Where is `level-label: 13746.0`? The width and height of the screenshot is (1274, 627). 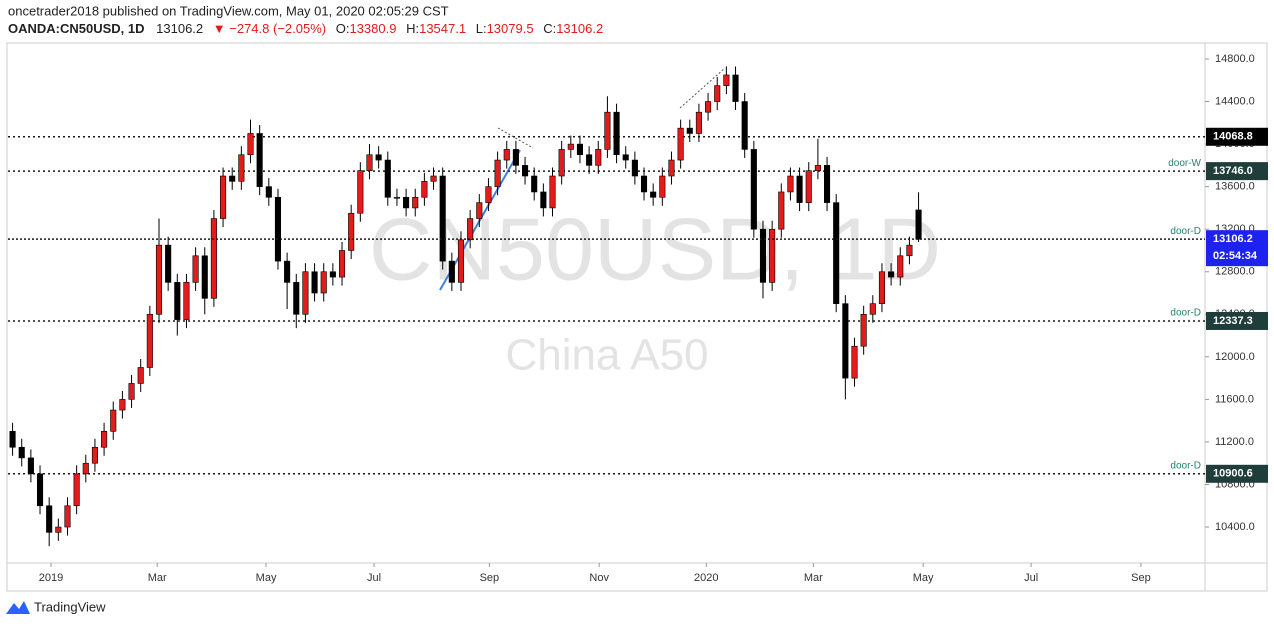 level-label: 13746.0 is located at coordinates (1233, 171).